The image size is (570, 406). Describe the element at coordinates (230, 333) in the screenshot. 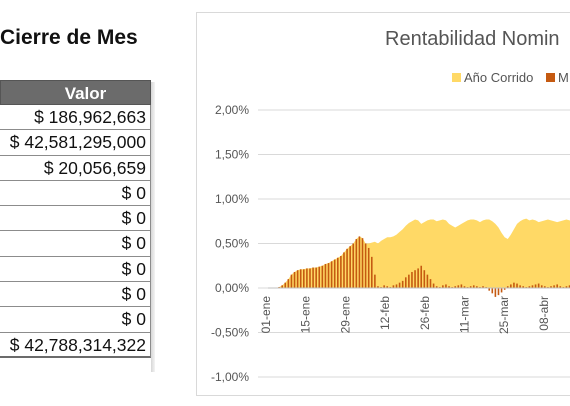

I see `y-tick-label: -0,50%` at that location.